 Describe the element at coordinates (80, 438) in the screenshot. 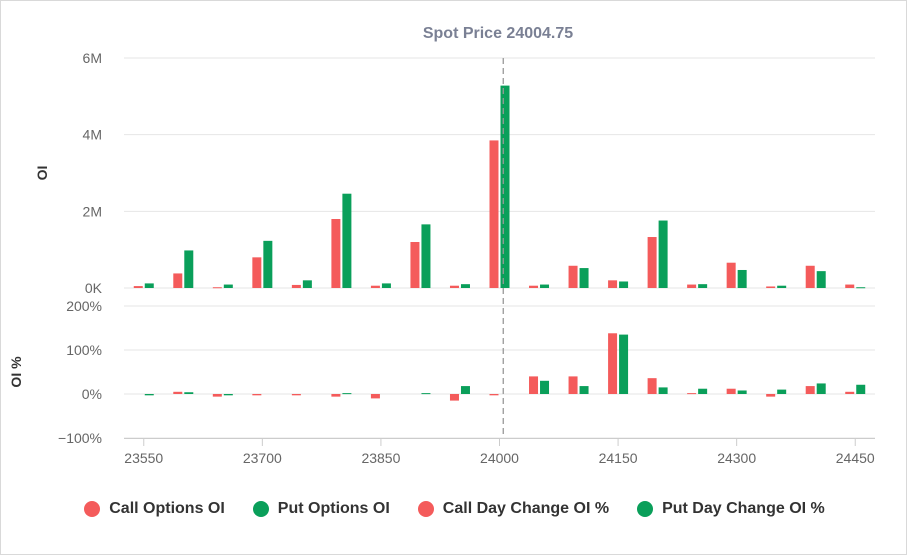

I see `y-tick-label: −100%` at that location.